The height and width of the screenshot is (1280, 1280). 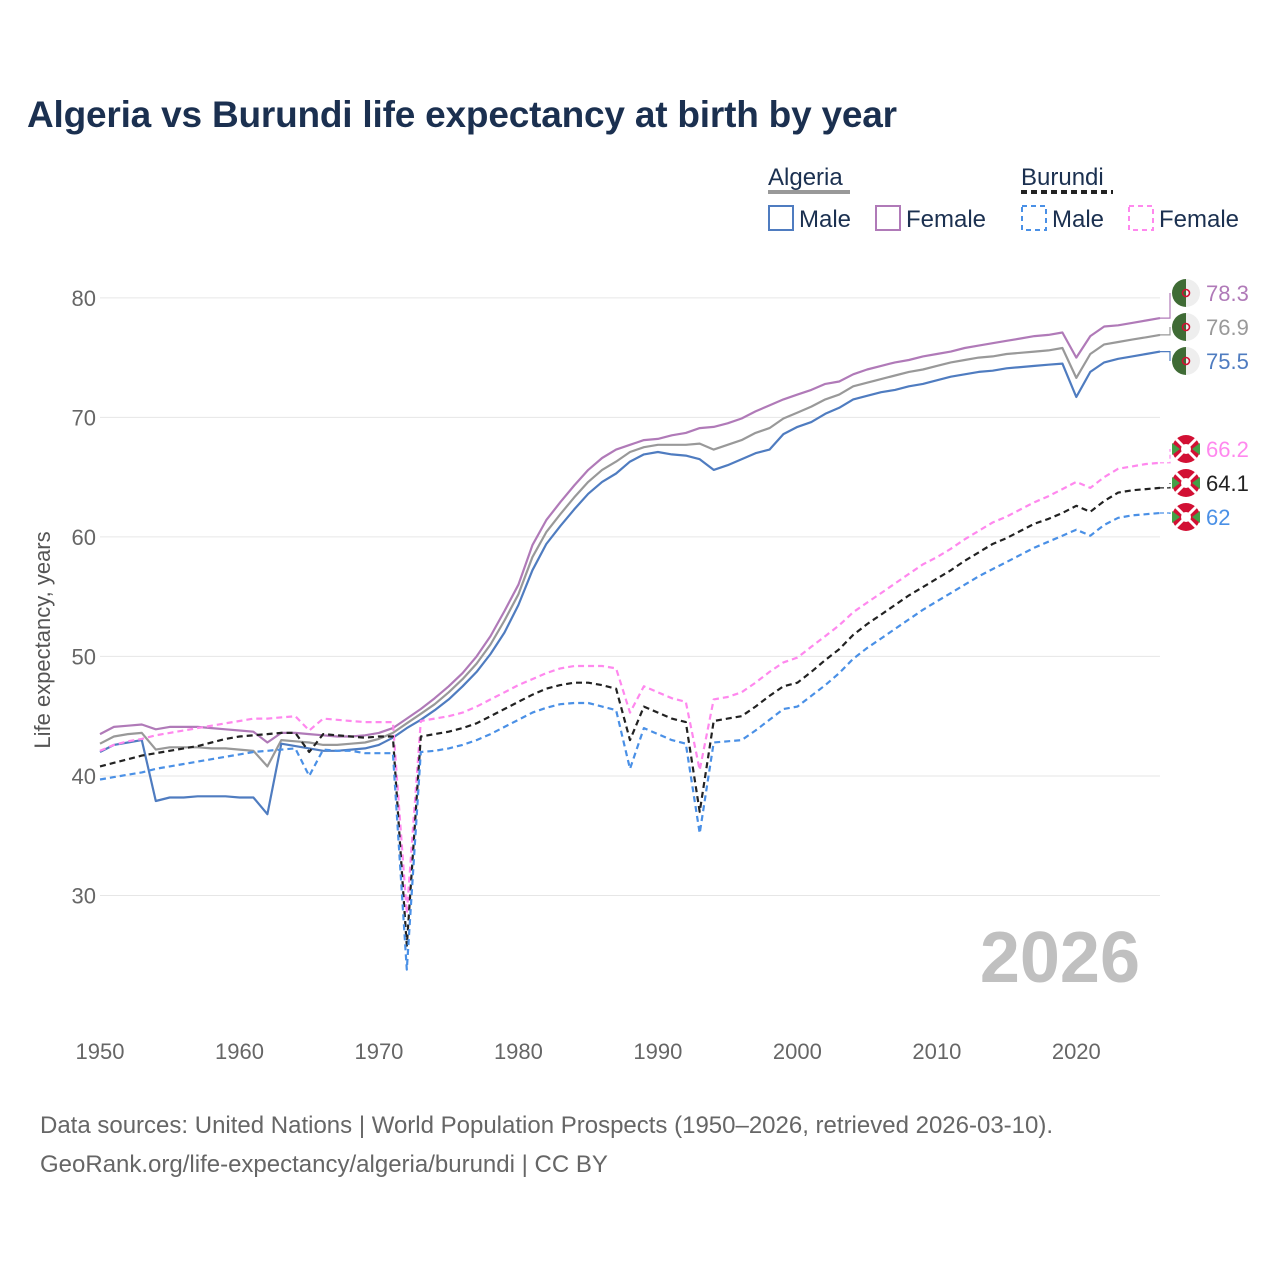 I want to click on y-axis-ticks: 30 40 50 60 70 80, so click(x=84, y=597).